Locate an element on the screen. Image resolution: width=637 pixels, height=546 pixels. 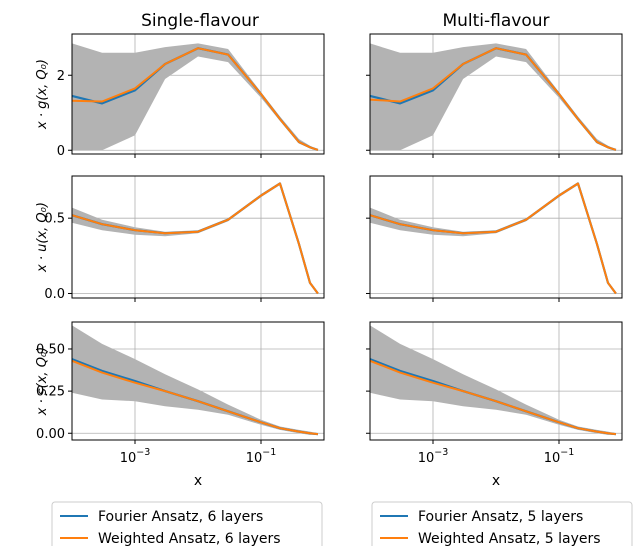
legend-entry-0: Fourier Ansatz, 5 layers is located at coordinates (500, 517).